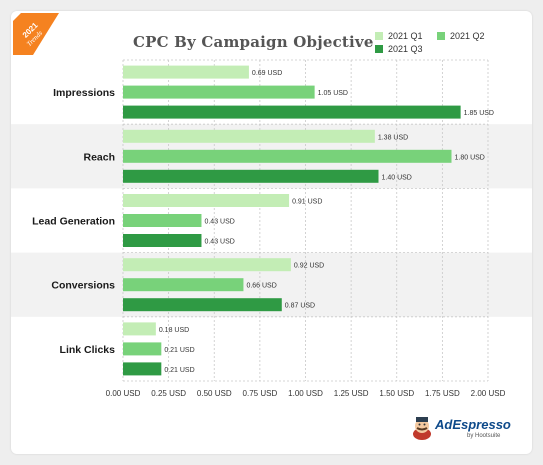  What do you see at coordinates (261, 286) in the screenshot?
I see `data-label: 0.66 USD` at bounding box center [261, 286].